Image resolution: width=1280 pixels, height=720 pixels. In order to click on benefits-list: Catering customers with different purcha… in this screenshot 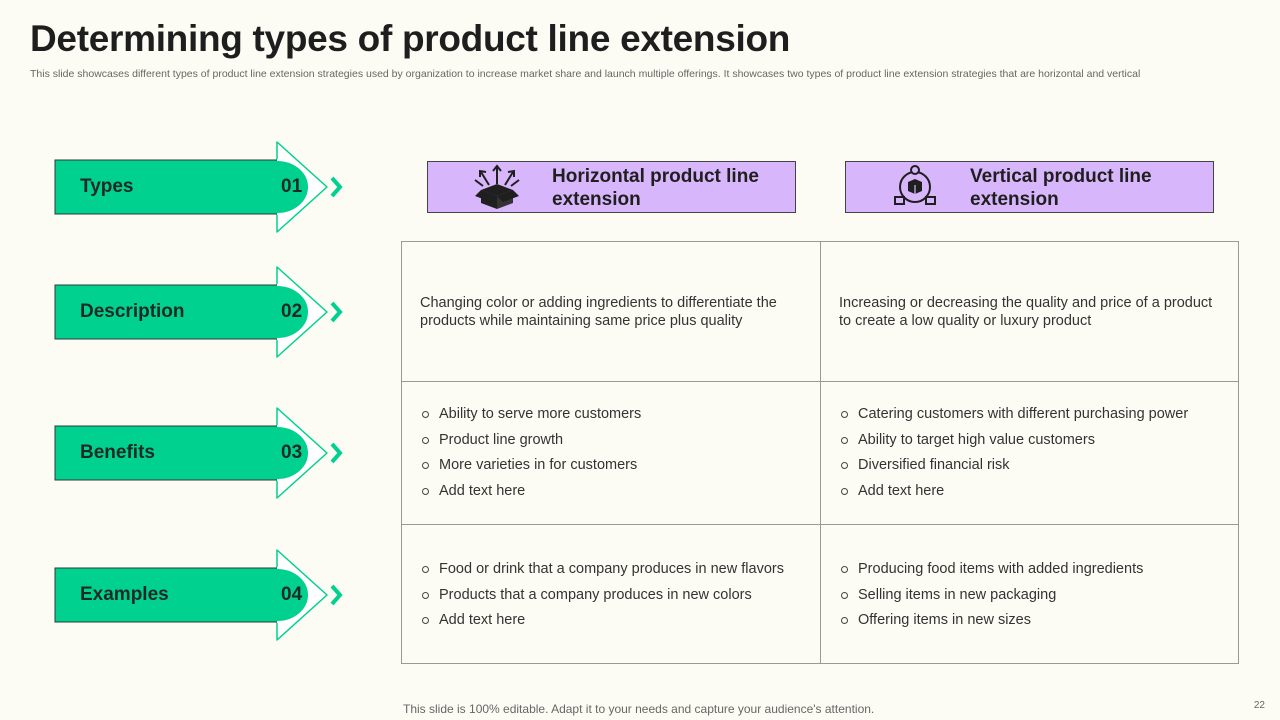, I will do `click(1030, 456)`.